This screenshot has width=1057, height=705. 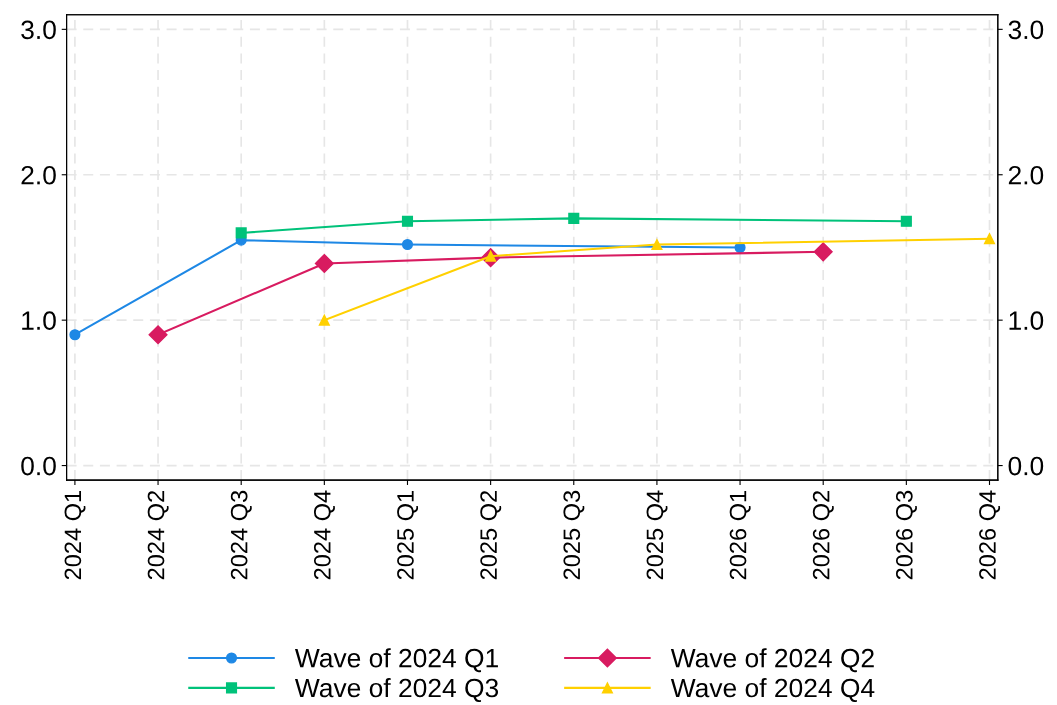 What do you see at coordinates (1026, 320) in the screenshot?
I see `y2-tick-label: 1.0` at bounding box center [1026, 320].